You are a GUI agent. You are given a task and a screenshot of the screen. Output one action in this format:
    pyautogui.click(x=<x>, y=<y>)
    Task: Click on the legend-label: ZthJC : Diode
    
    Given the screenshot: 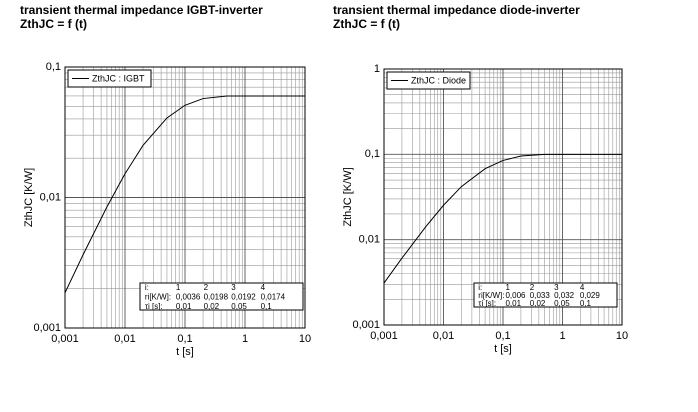 What is the action you would take?
    pyautogui.click(x=438, y=80)
    